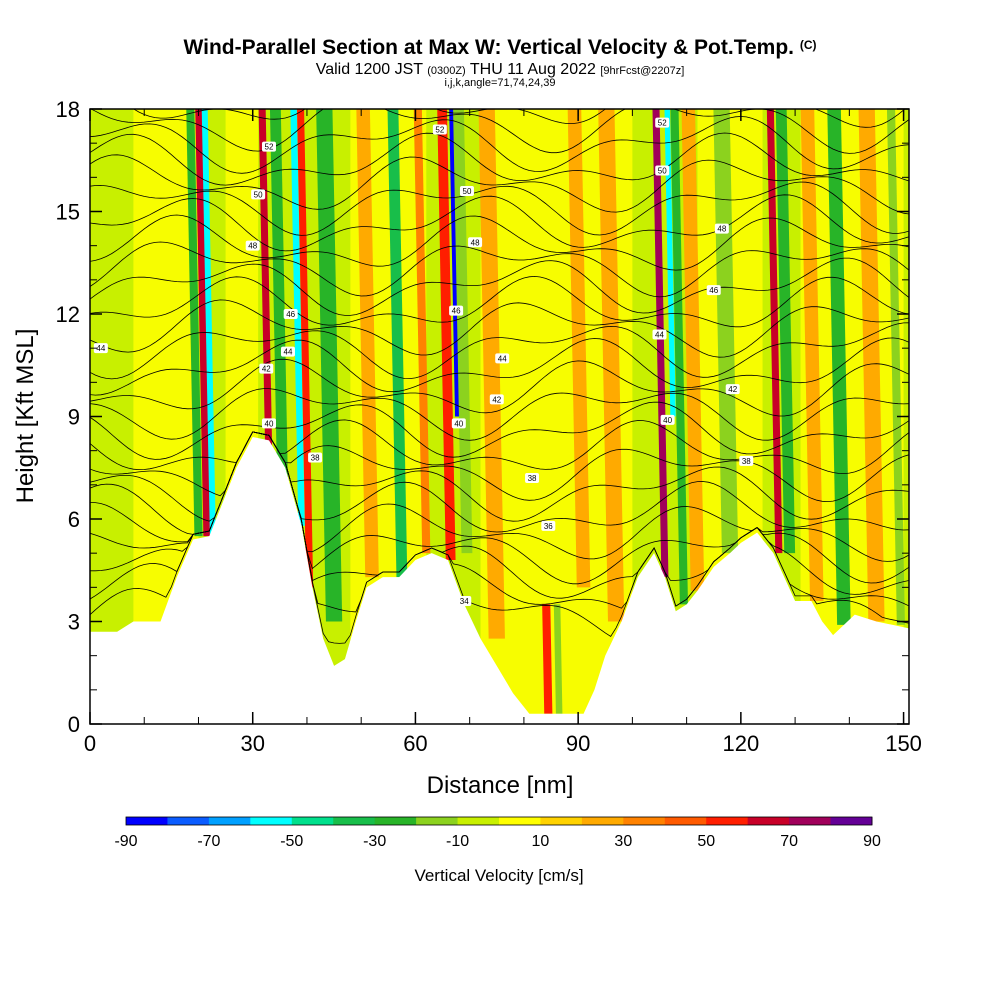 This screenshot has width=1000, height=1000. Describe the element at coordinates (74, 622) in the screenshot. I see `y-tick-label: 3` at that location.